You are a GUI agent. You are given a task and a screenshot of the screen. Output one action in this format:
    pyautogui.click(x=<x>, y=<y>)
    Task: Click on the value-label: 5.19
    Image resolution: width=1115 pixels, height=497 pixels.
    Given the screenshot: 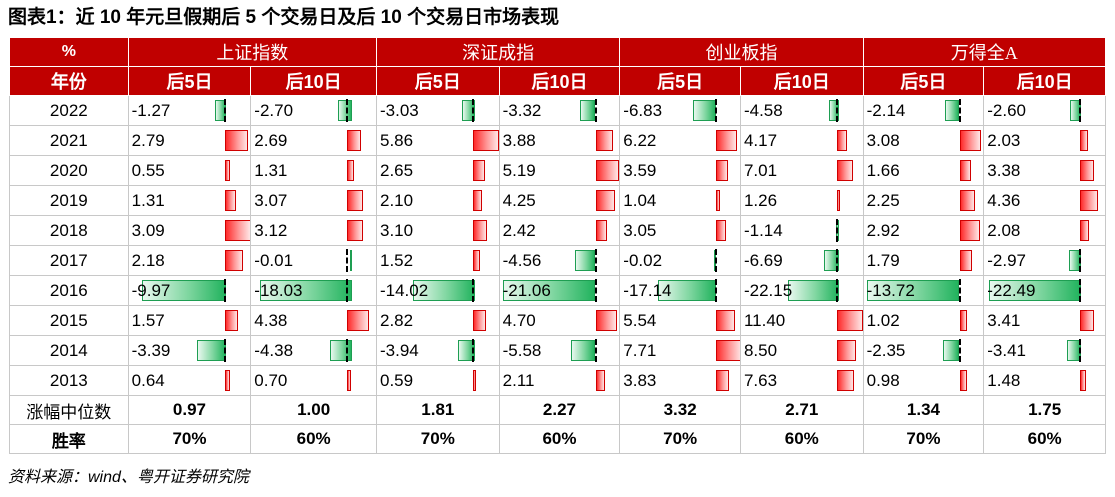 What is the action you would take?
    pyautogui.click(x=519, y=170)
    